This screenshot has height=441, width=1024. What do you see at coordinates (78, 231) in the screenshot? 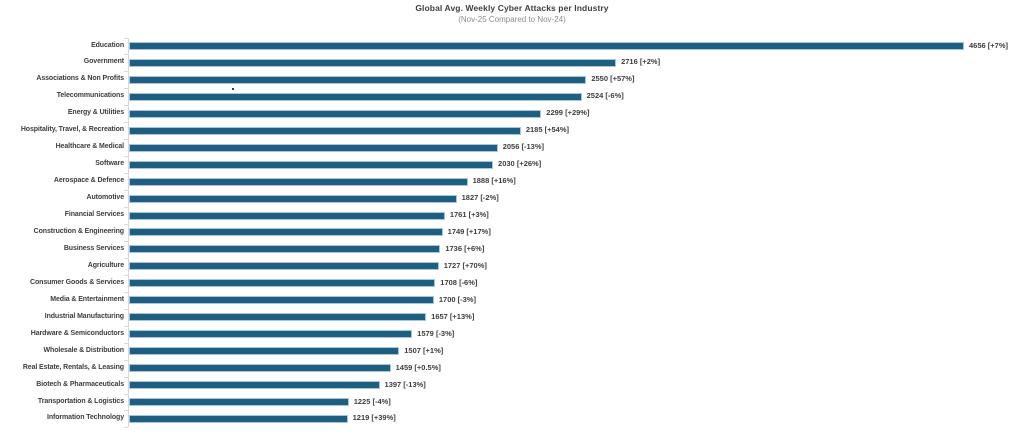
I see `category-label: Construction & Engineering` at bounding box center [78, 231].